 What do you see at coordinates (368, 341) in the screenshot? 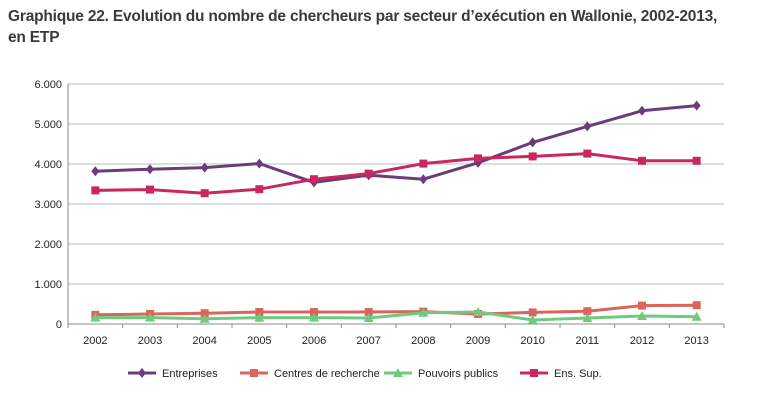
I see `x-tick-label: 2007` at bounding box center [368, 341].